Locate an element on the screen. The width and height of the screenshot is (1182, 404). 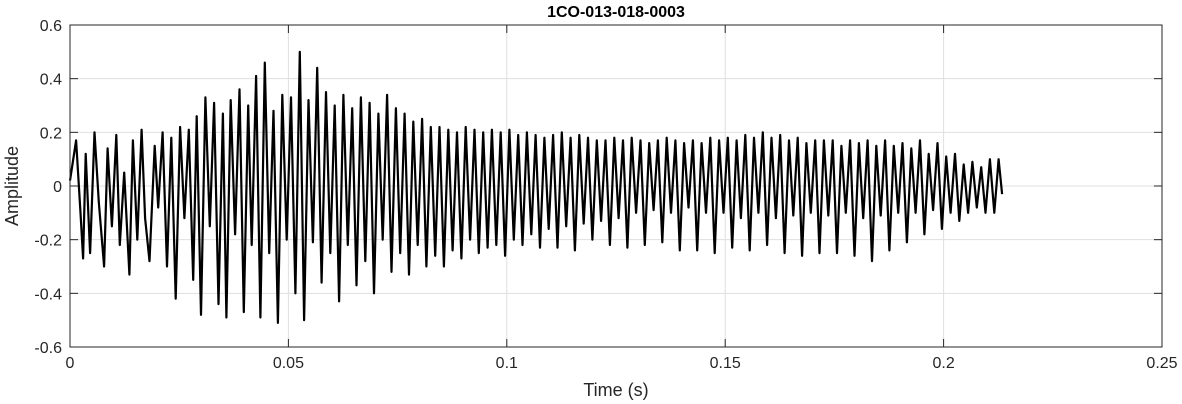
y-tick-label: 0.2 is located at coordinates (51, 133).